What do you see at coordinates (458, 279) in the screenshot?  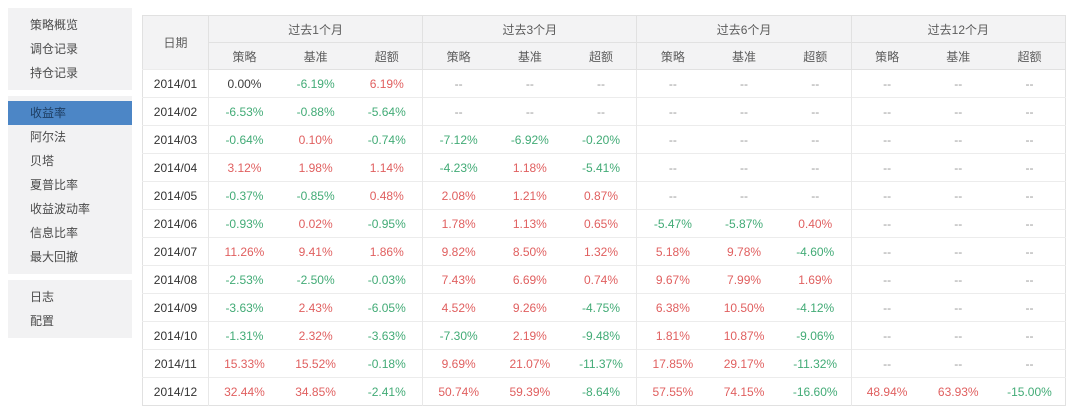 I see `value-cell: 7.43%` at bounding box center [458, 279].